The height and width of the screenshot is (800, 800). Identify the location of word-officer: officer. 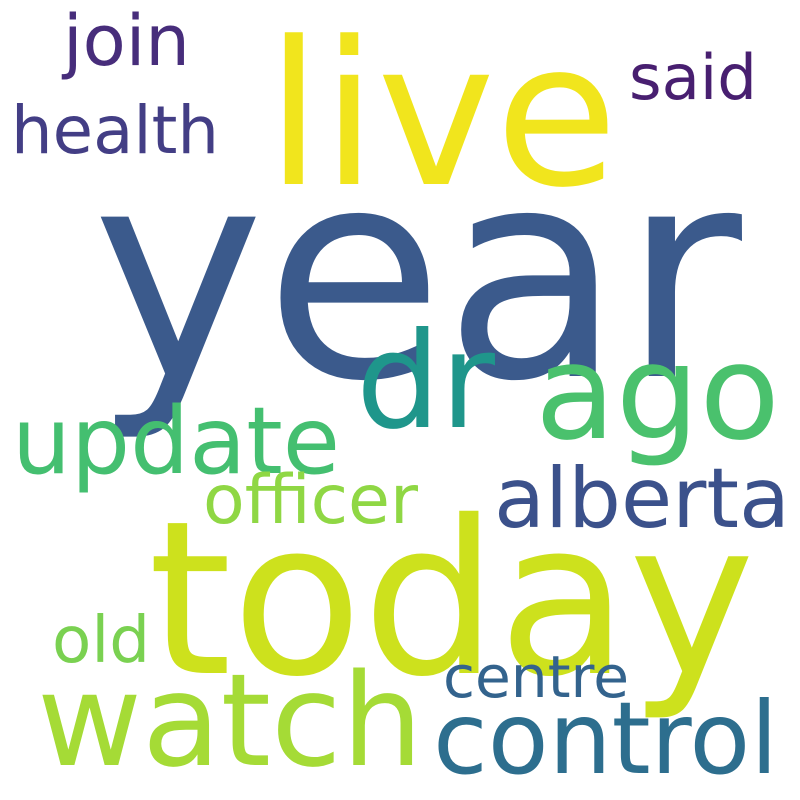
(310, 500).